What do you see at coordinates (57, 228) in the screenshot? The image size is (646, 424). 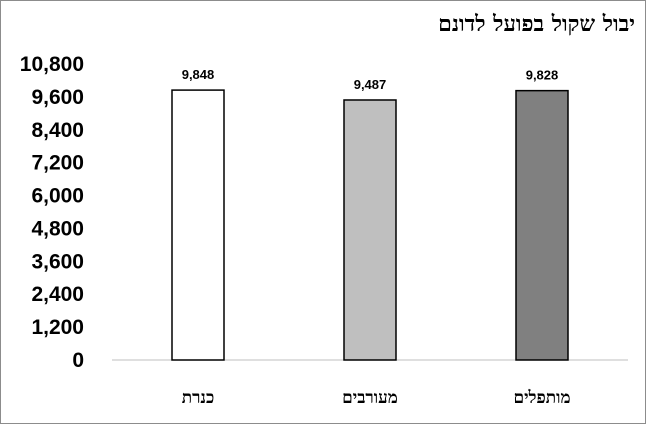 I see `y-tick-label: 4,800` at bounding box center [57, 228].